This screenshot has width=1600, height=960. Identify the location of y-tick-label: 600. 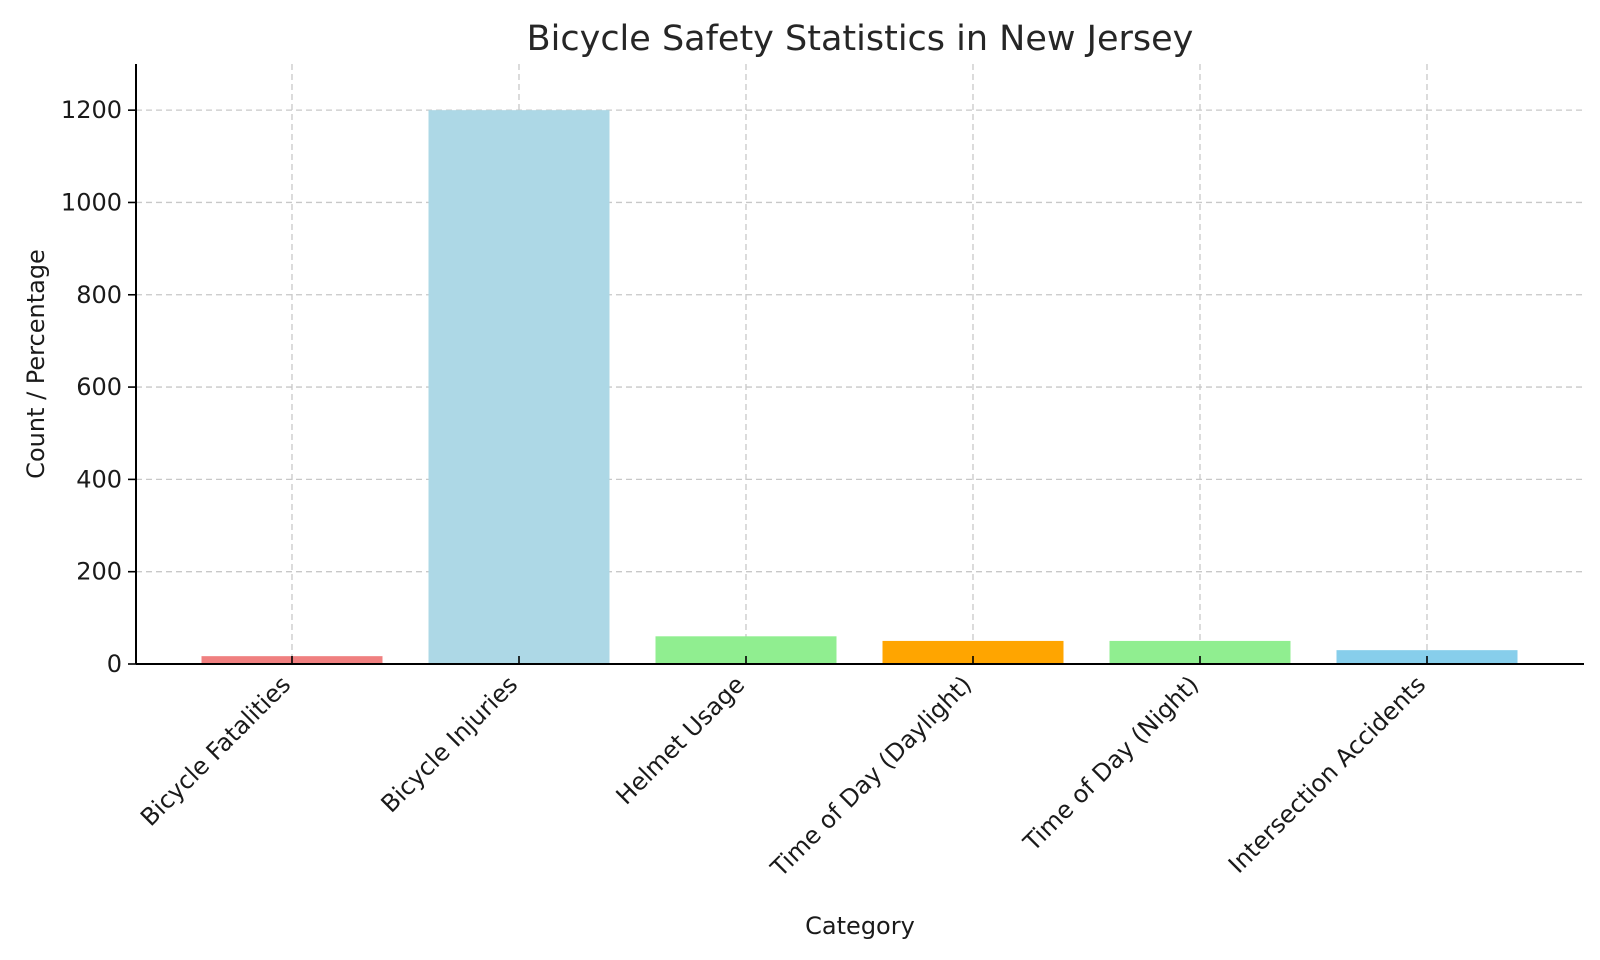
(99, 387).